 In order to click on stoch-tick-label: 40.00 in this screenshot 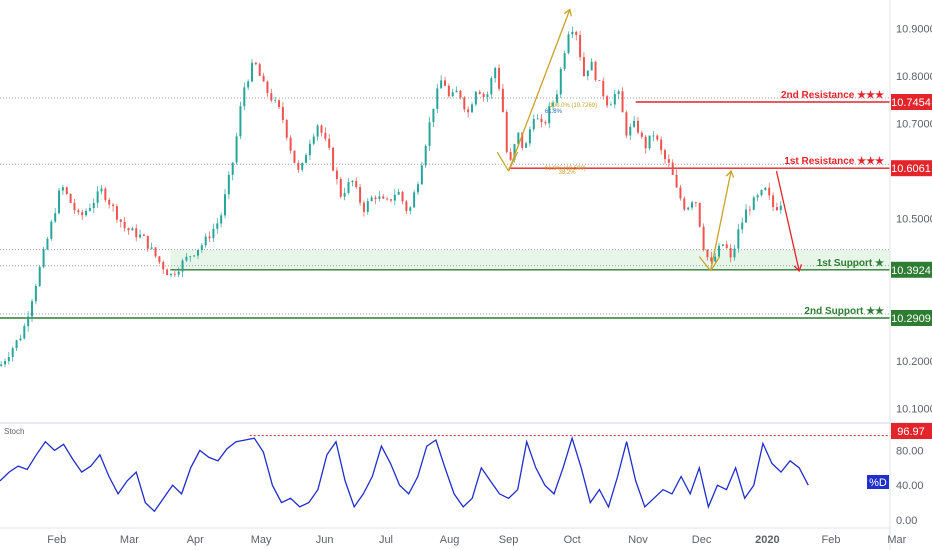, I will do `click(910, 486)`.